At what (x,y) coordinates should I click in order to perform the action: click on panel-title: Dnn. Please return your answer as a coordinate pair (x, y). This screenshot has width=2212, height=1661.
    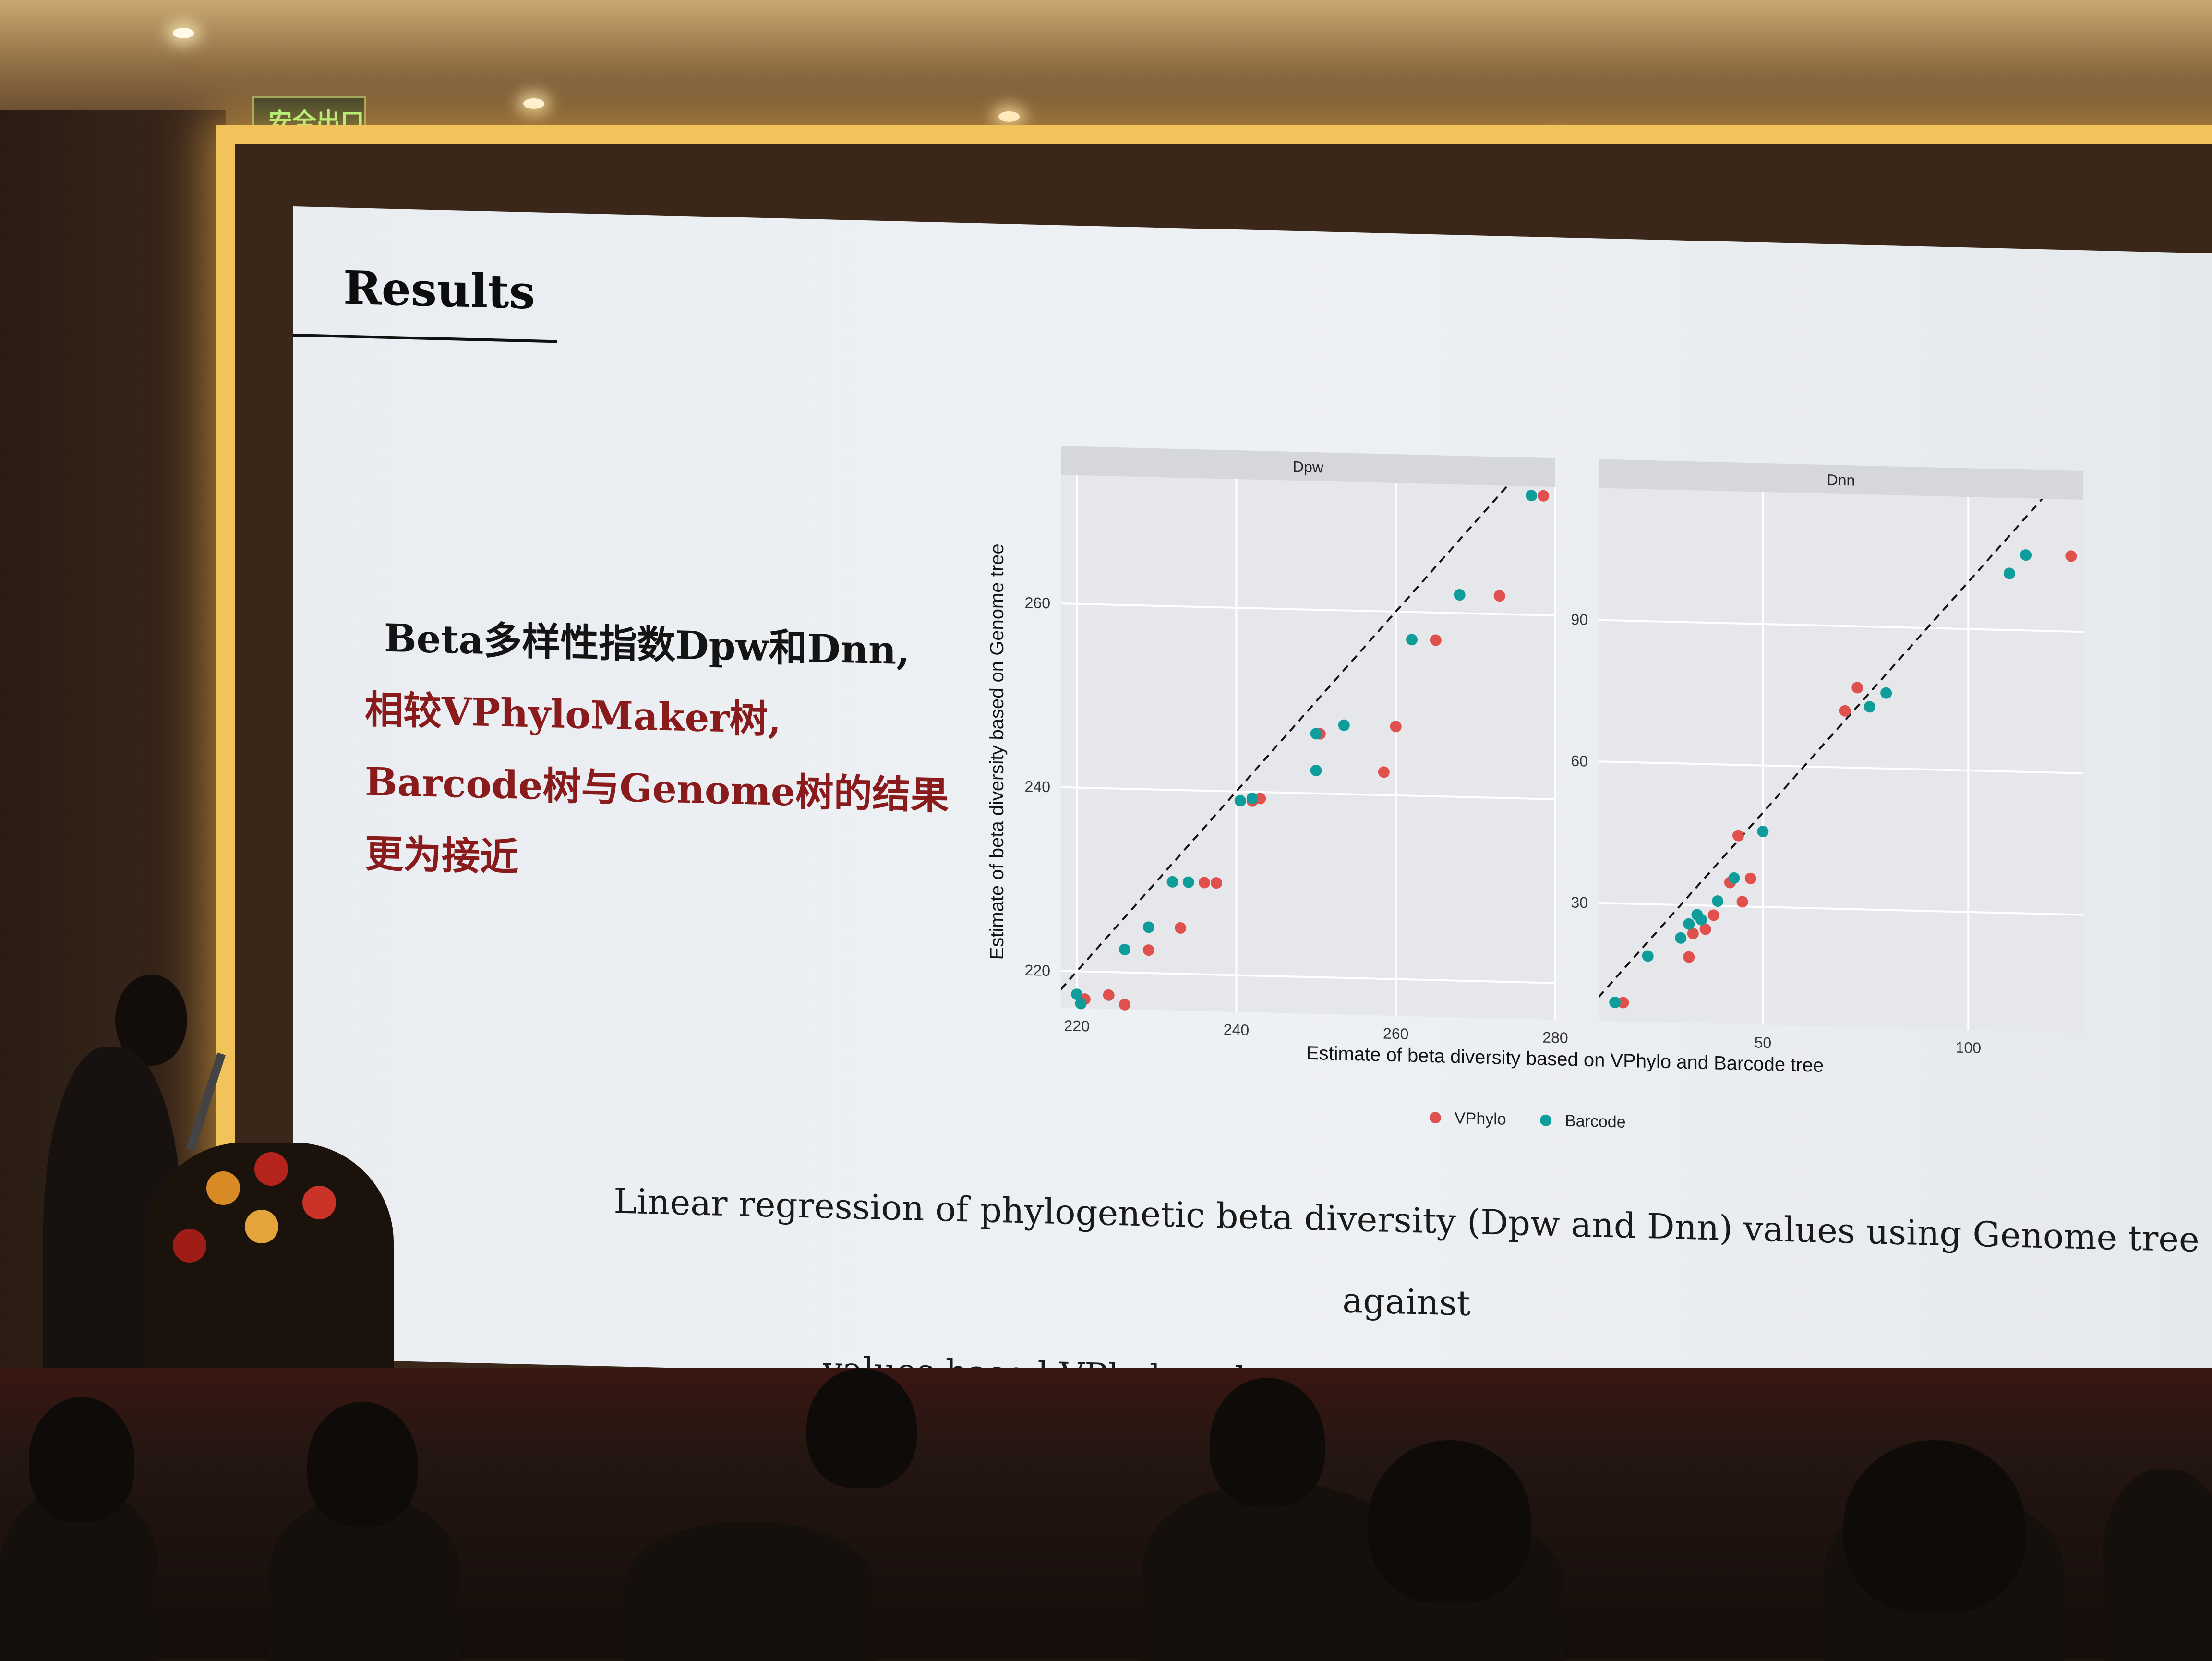
    Looking at the image, I should click on (1841, 480).